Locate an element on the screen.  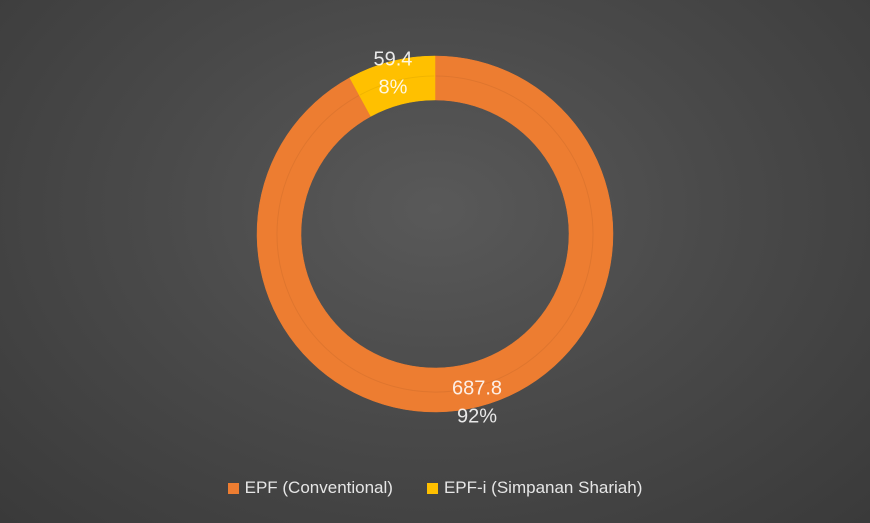
slice-epf-i-simpanan-shariah is located at coordinates (392, 86).